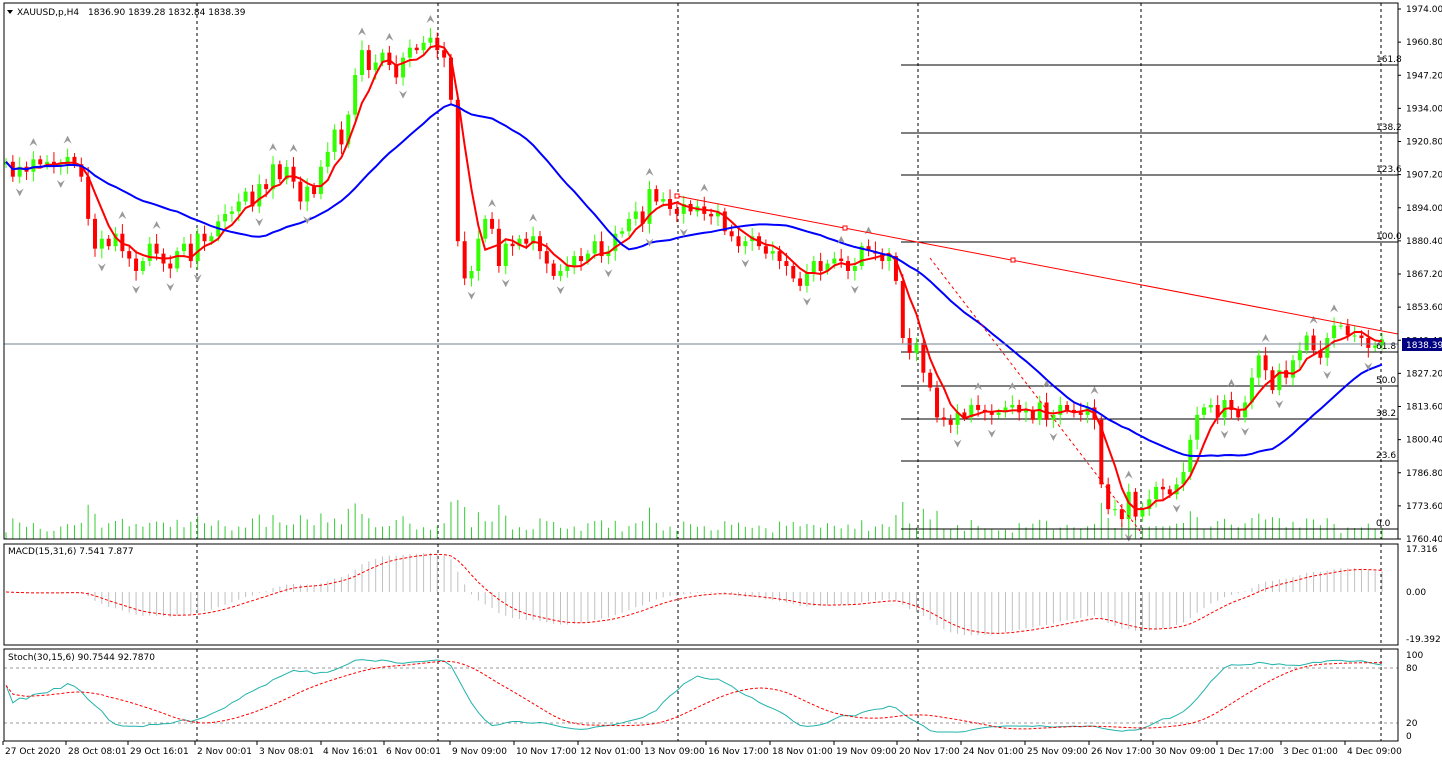 Image resolution: width=1442 pixels, height=765 pixels. Describe the element at coordinates (10, 12) in the screenshot. I see `dropdown-icon` at that location.